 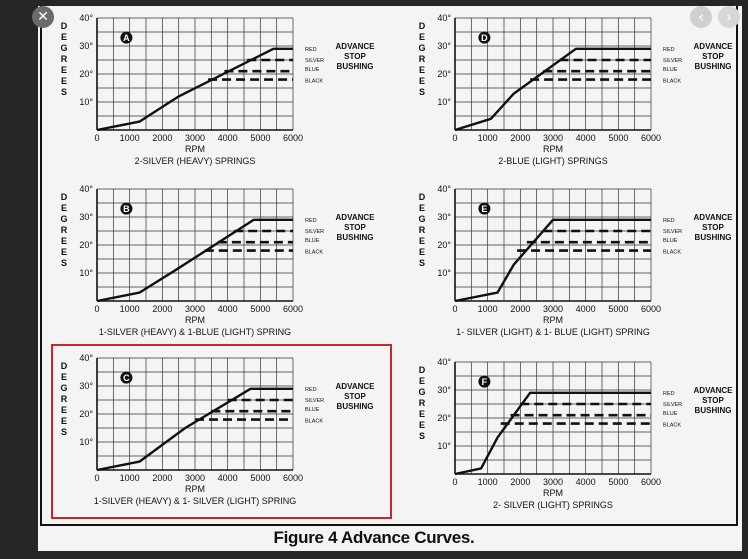 I want to click on y-tick-label-d: 30°, so click(x=444, y=46).